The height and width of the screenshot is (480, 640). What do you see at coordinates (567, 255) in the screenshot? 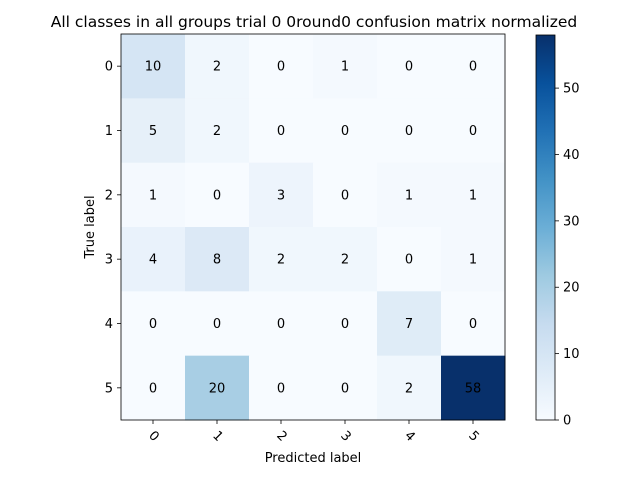
I see `colorbar-ticks: 0 10 20 30 40 50` at bounding box center [567, 255].